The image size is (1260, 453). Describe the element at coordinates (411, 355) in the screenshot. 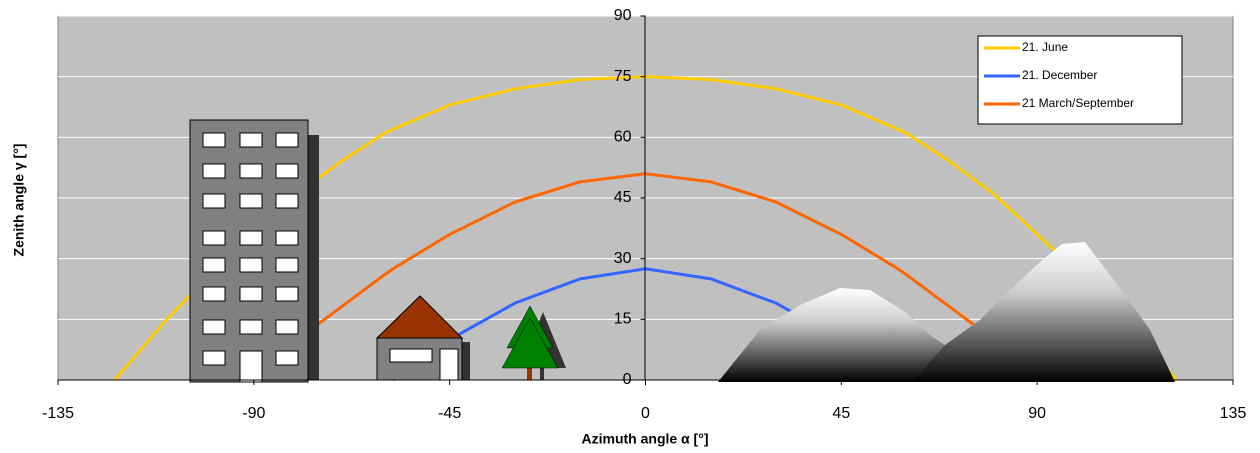

I see `house-window` at that location.